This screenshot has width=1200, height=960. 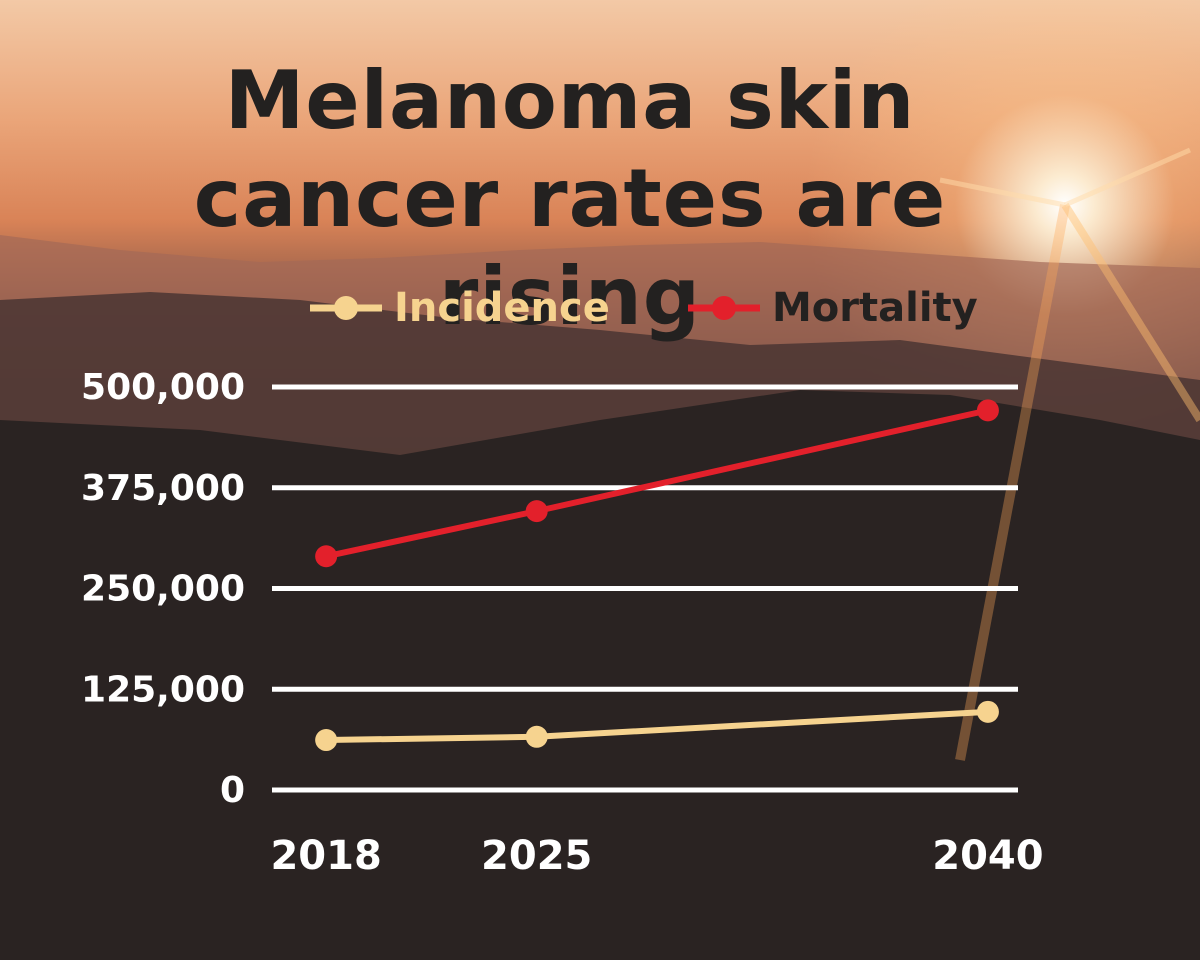 I want to click on x-tick-label: 2025, so click(x=536, y=856).